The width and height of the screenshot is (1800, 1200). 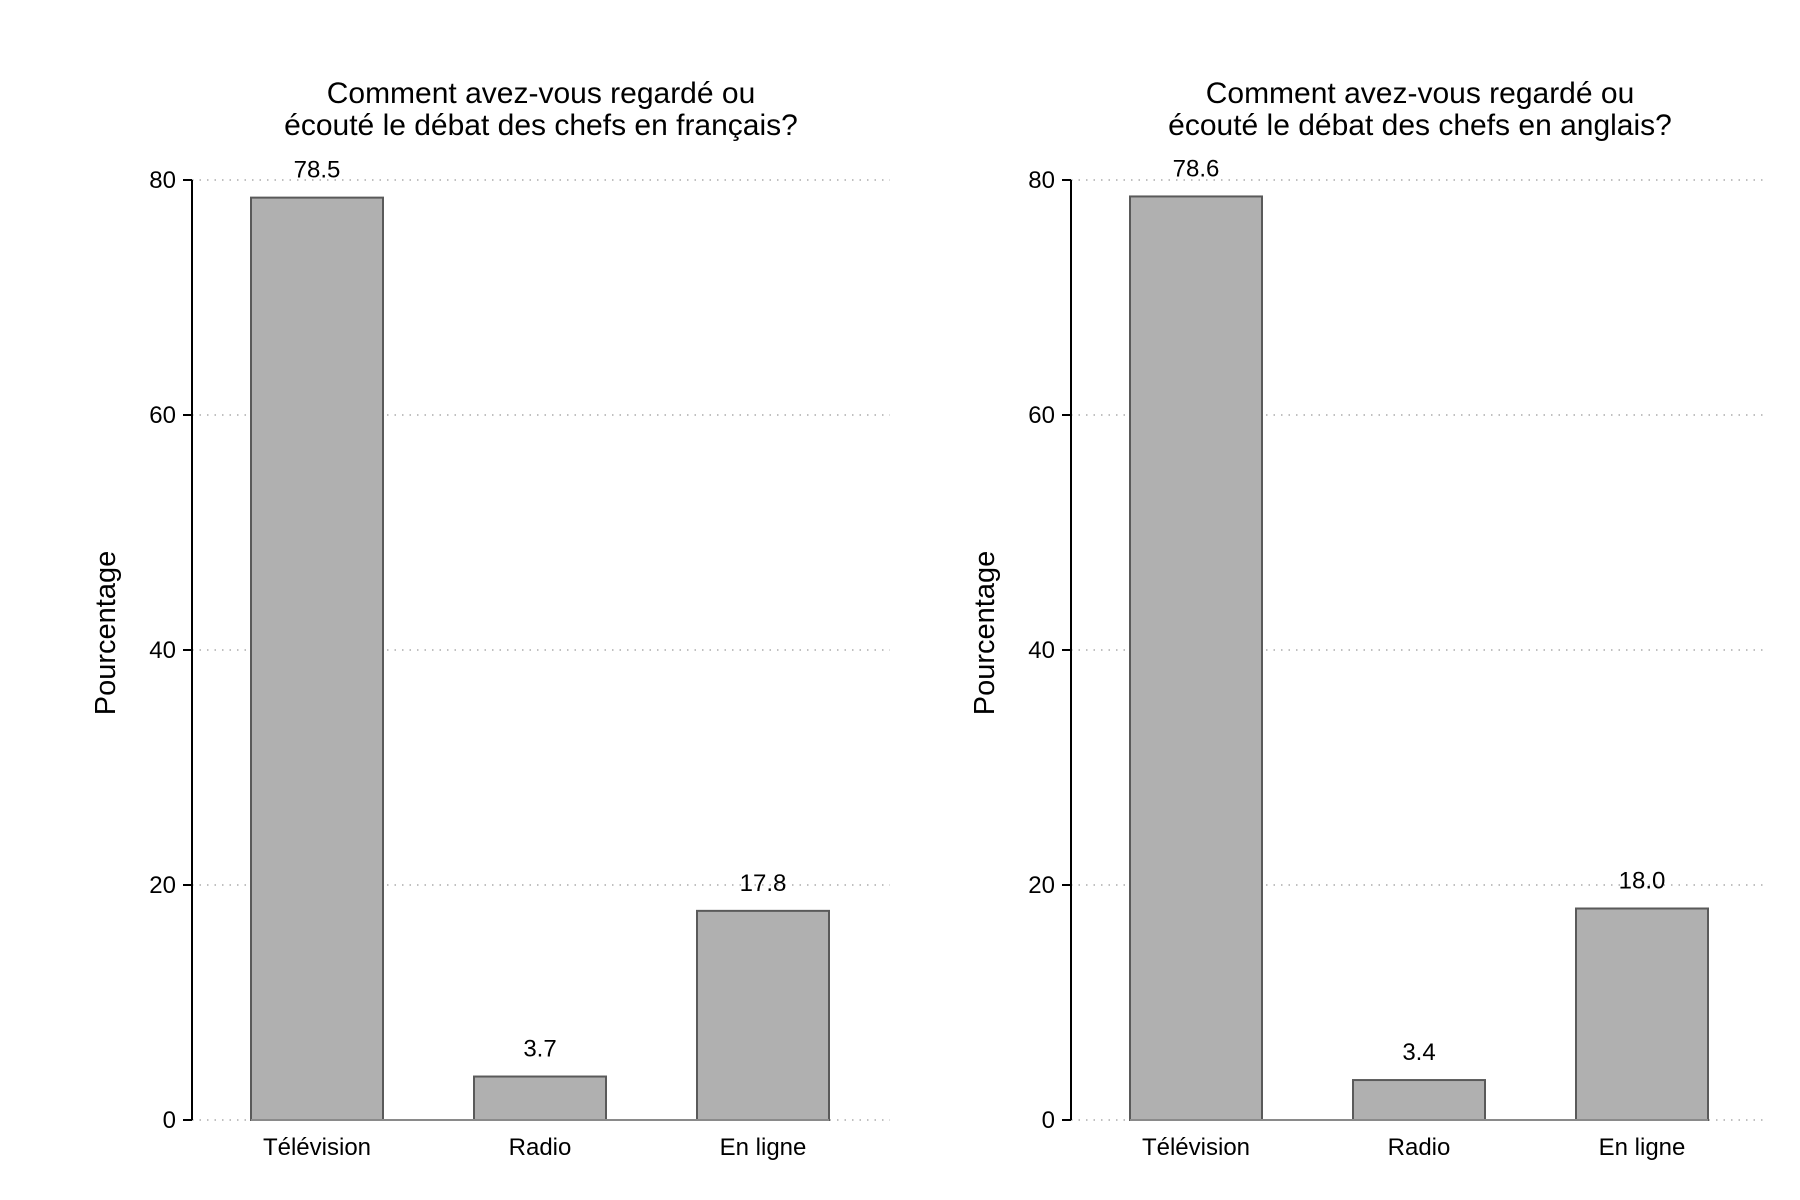 What do you see at coordinates (763, 883) in the screenshot?
I see `data-label: 17.8` at bounding box center [763, 883].